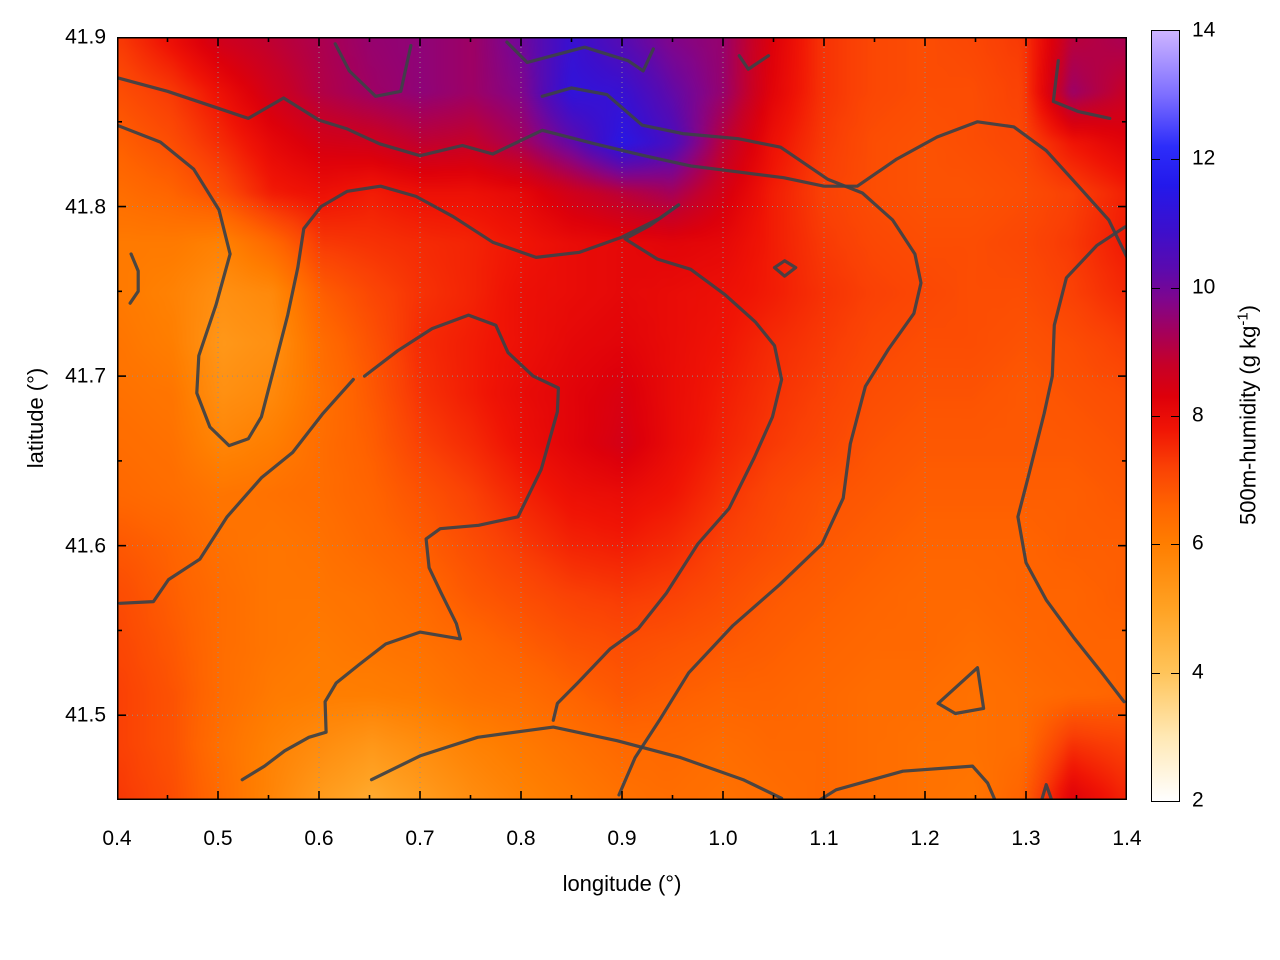 This screenshot has width=1280, height=960. Describe the element at coordinates (1127, 838) in the screenshot. I see `x-tick-label: 1.4` at that location.